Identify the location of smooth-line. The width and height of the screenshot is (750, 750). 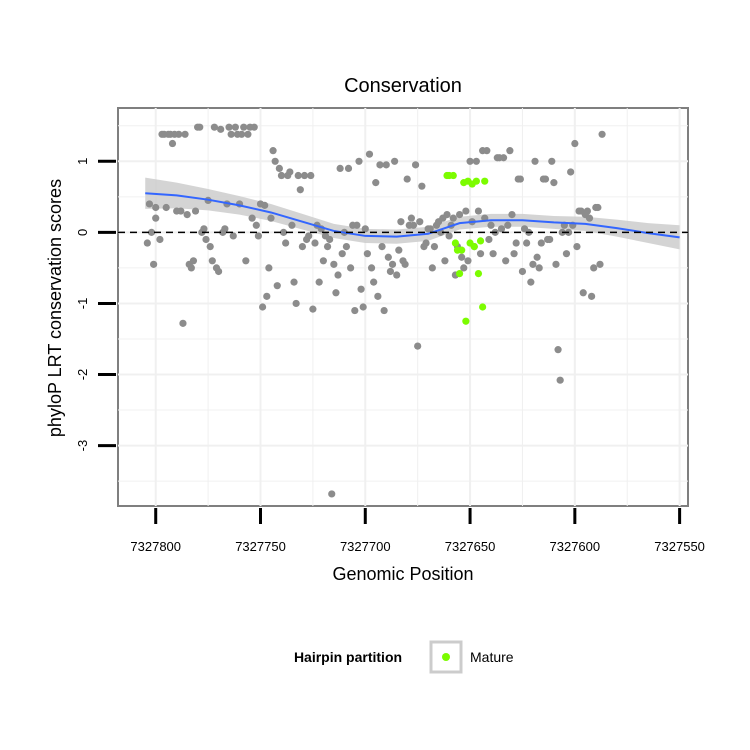
(412, 215).